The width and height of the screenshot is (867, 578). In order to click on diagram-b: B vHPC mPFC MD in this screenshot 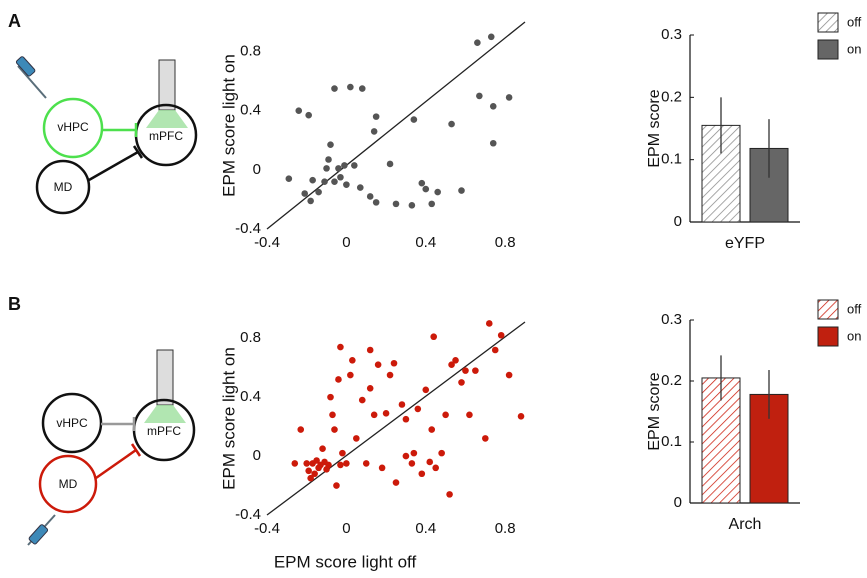, I will do `click(102, 420)`.